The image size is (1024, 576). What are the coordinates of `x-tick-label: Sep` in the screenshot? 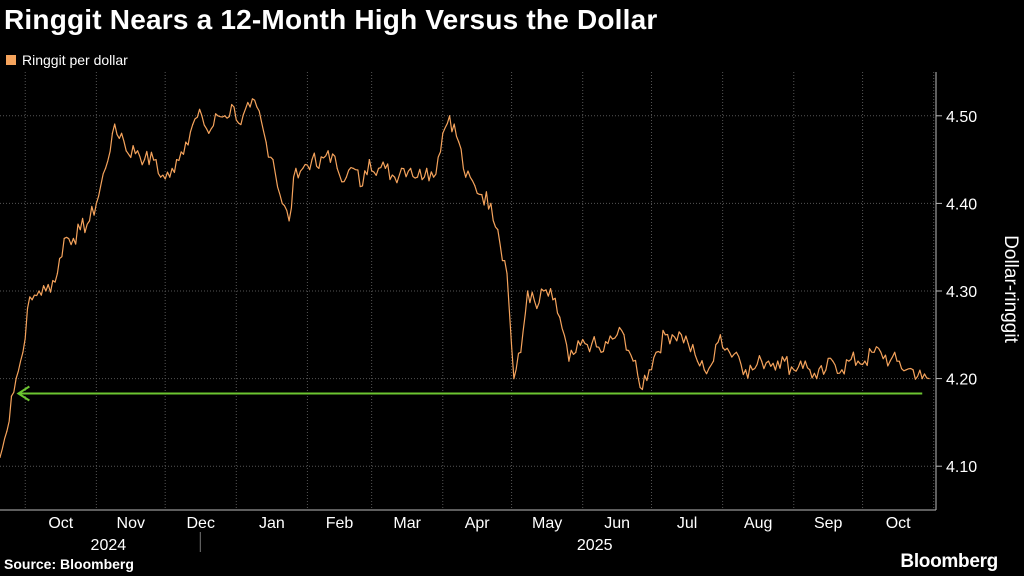 It's located at (828, 523).